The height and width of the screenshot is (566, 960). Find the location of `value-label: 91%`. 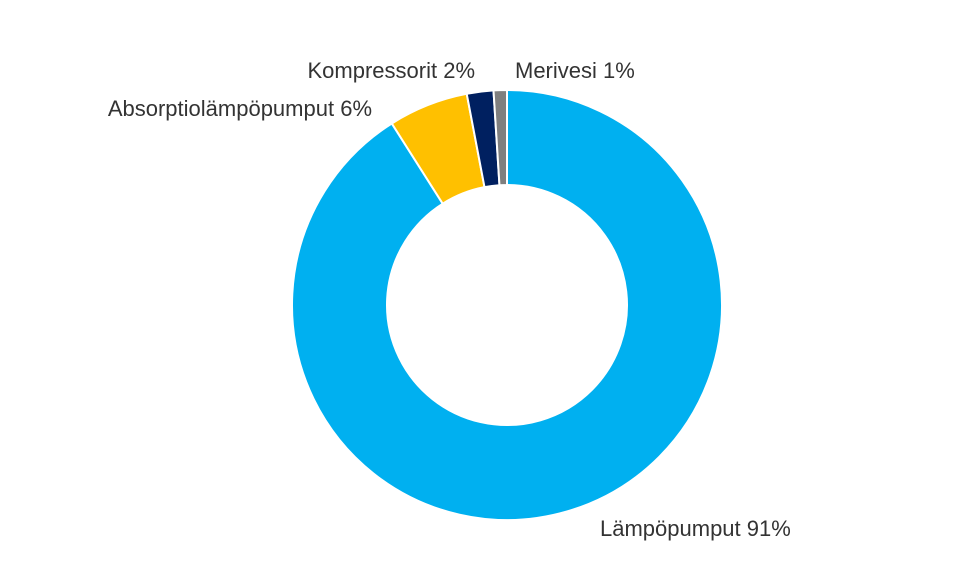

value-label: 91% is located at coordinates (769, 528).